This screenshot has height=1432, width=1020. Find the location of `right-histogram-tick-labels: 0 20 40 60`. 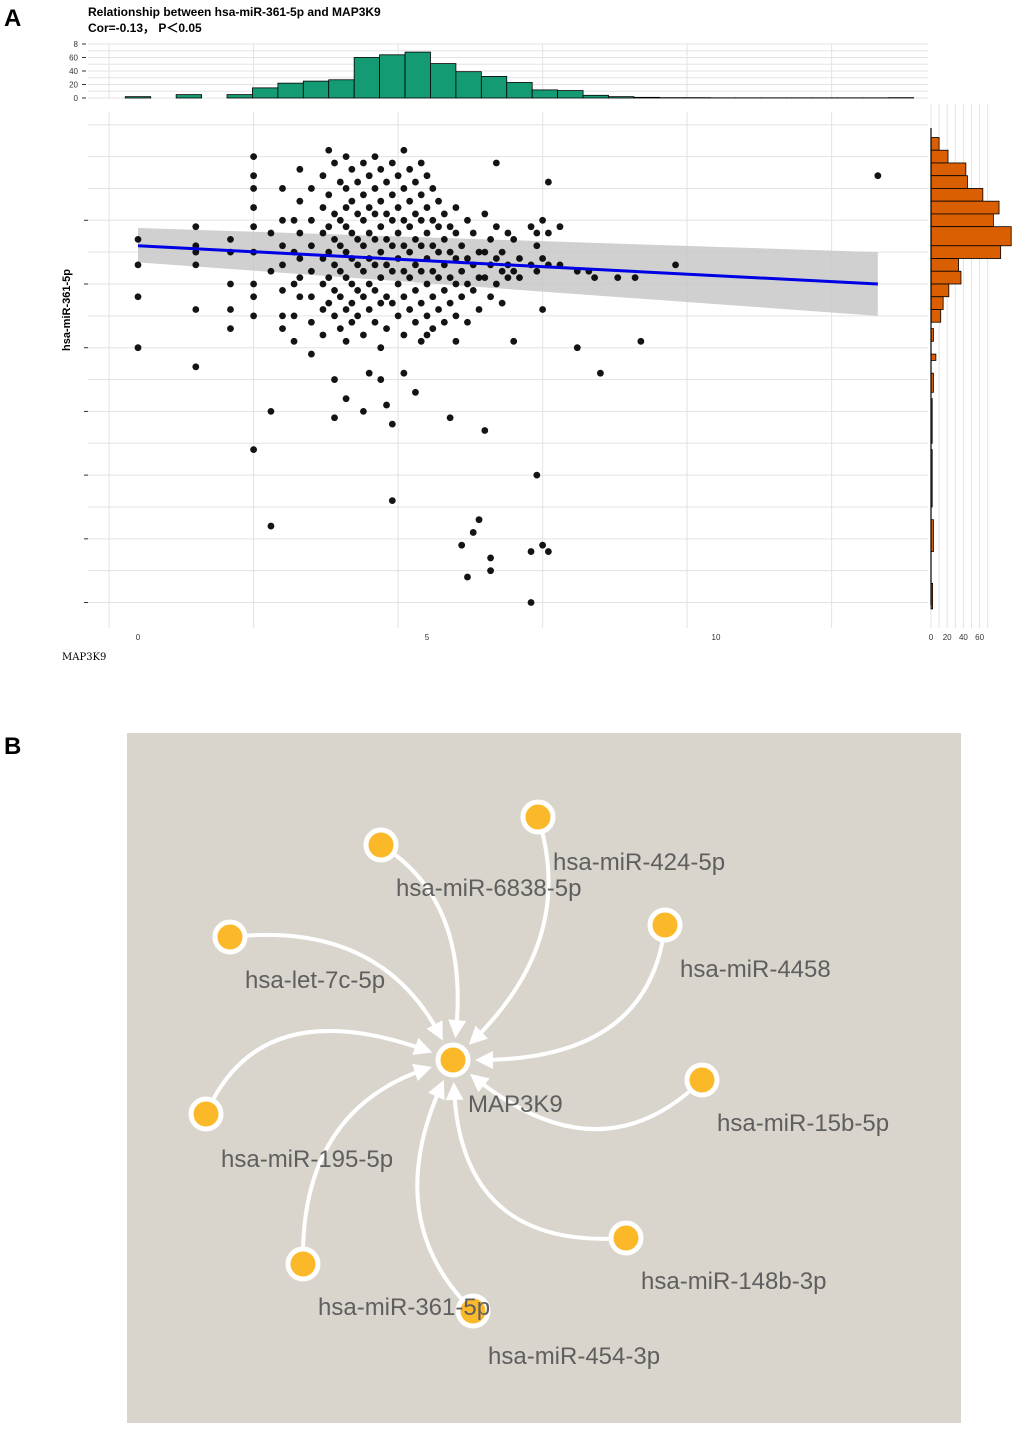

right-histogram-tick-labels: 0 20 40 60 is located at coordinates (957, 637).